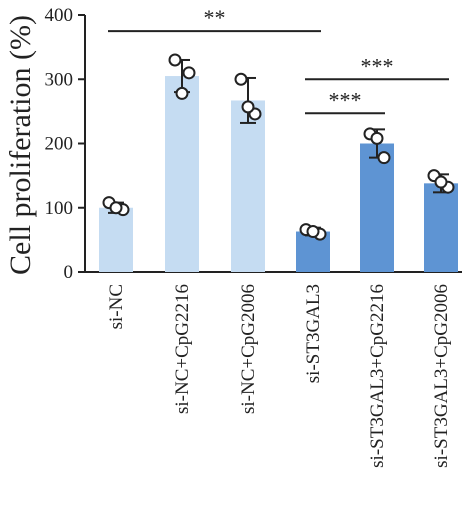 The height and width of the screenshot is (513, 474). What do you see at coordinates (69, 272) in the screenshot?
I see `y-tick-label: 0` at bounding box center [69, 272].